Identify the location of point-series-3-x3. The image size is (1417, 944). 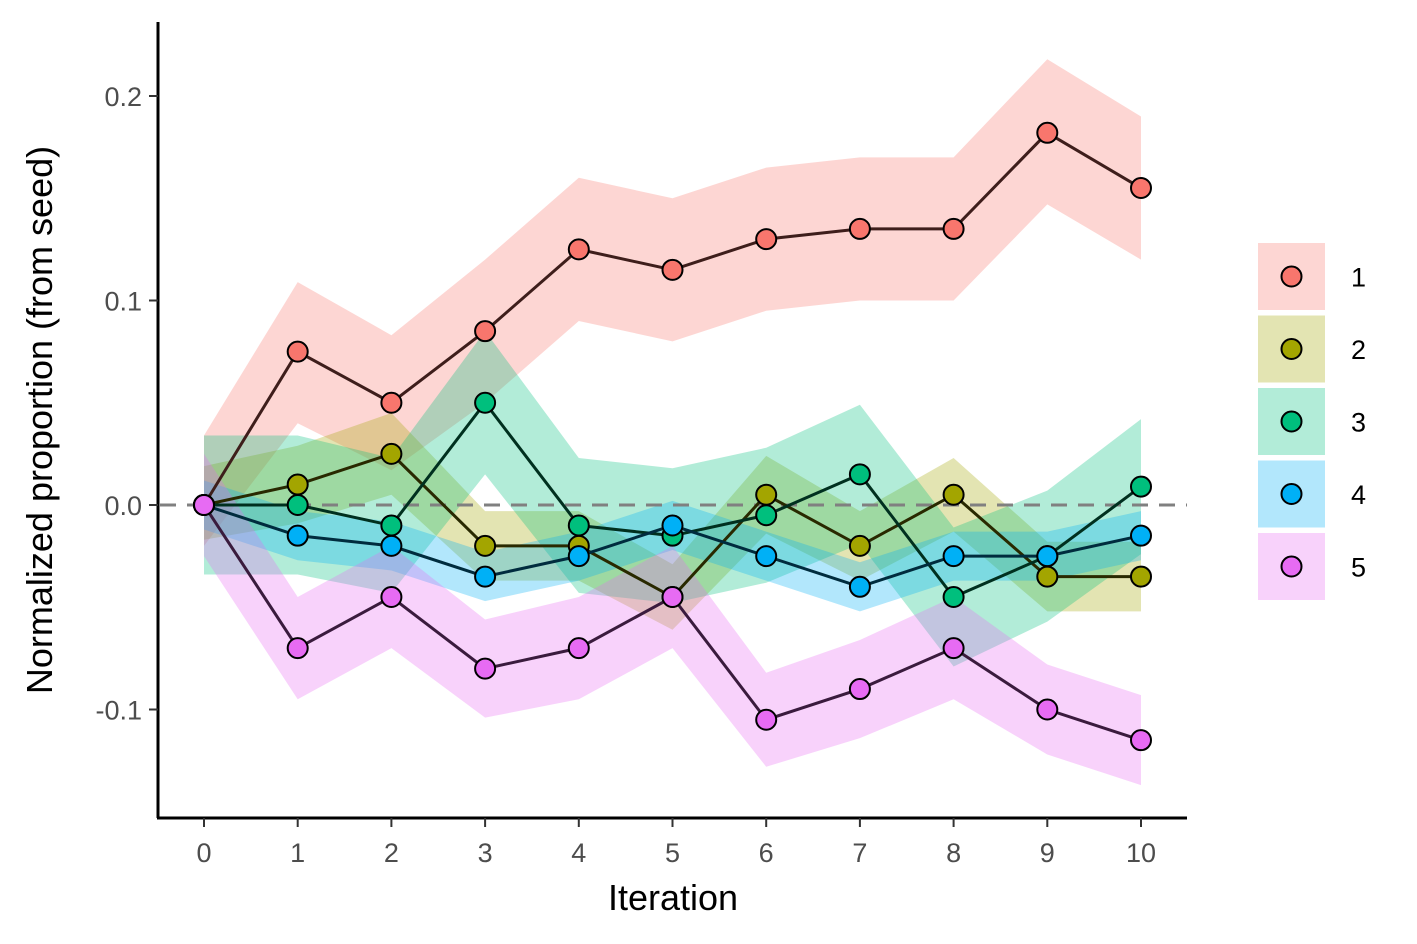
(485, 402).